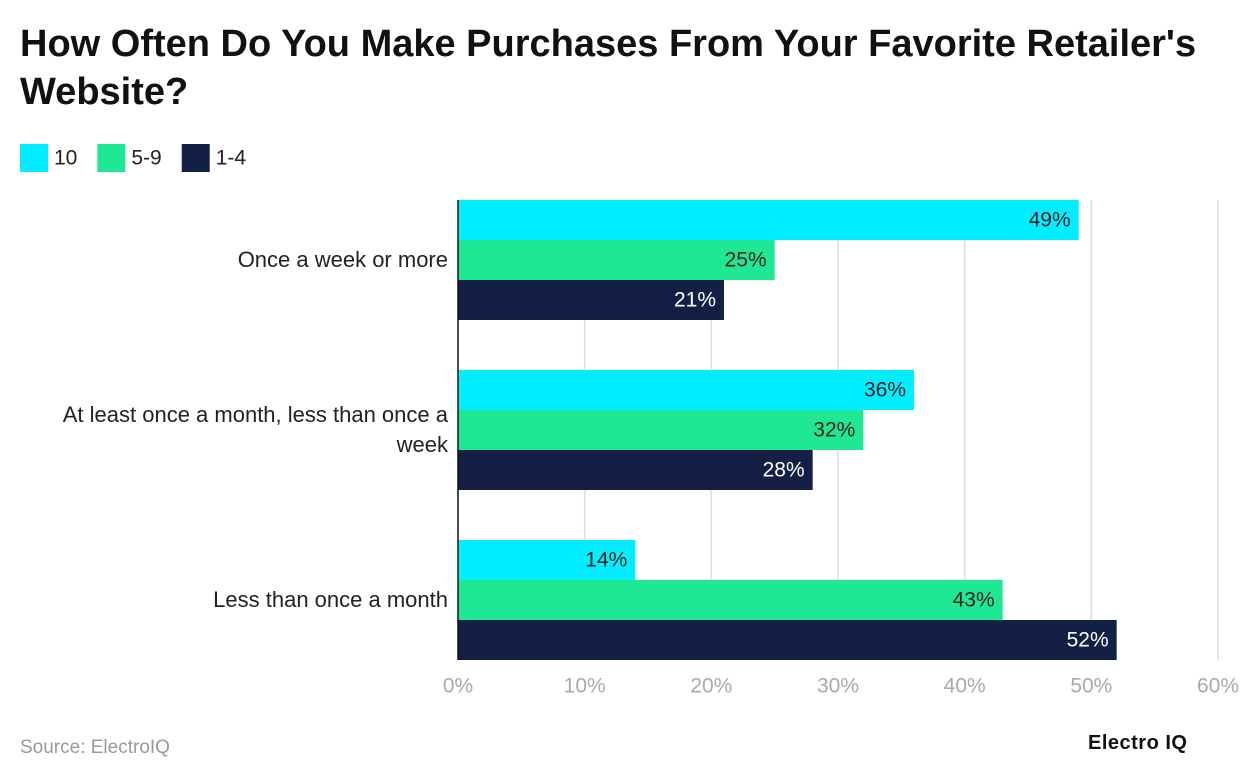 This screenshot has height=782, width=1240. What do you see at coordinates (834, 430) in the screenshot?
I see `value-label: 32%` at bounding box center [834, 430].